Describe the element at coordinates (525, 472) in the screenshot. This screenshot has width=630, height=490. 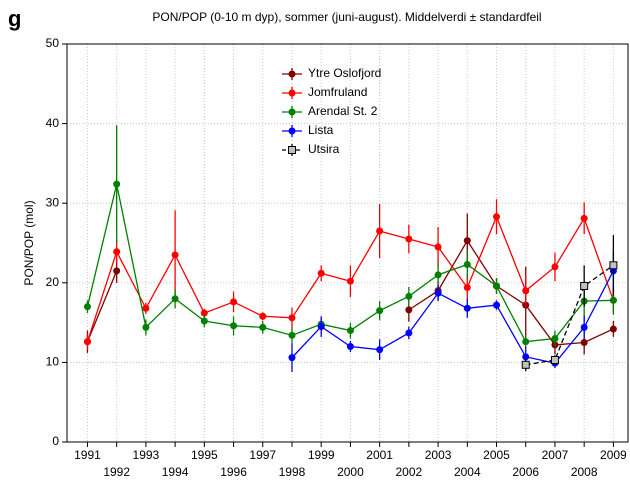
I see `x-tick-label: 2006` at that location.